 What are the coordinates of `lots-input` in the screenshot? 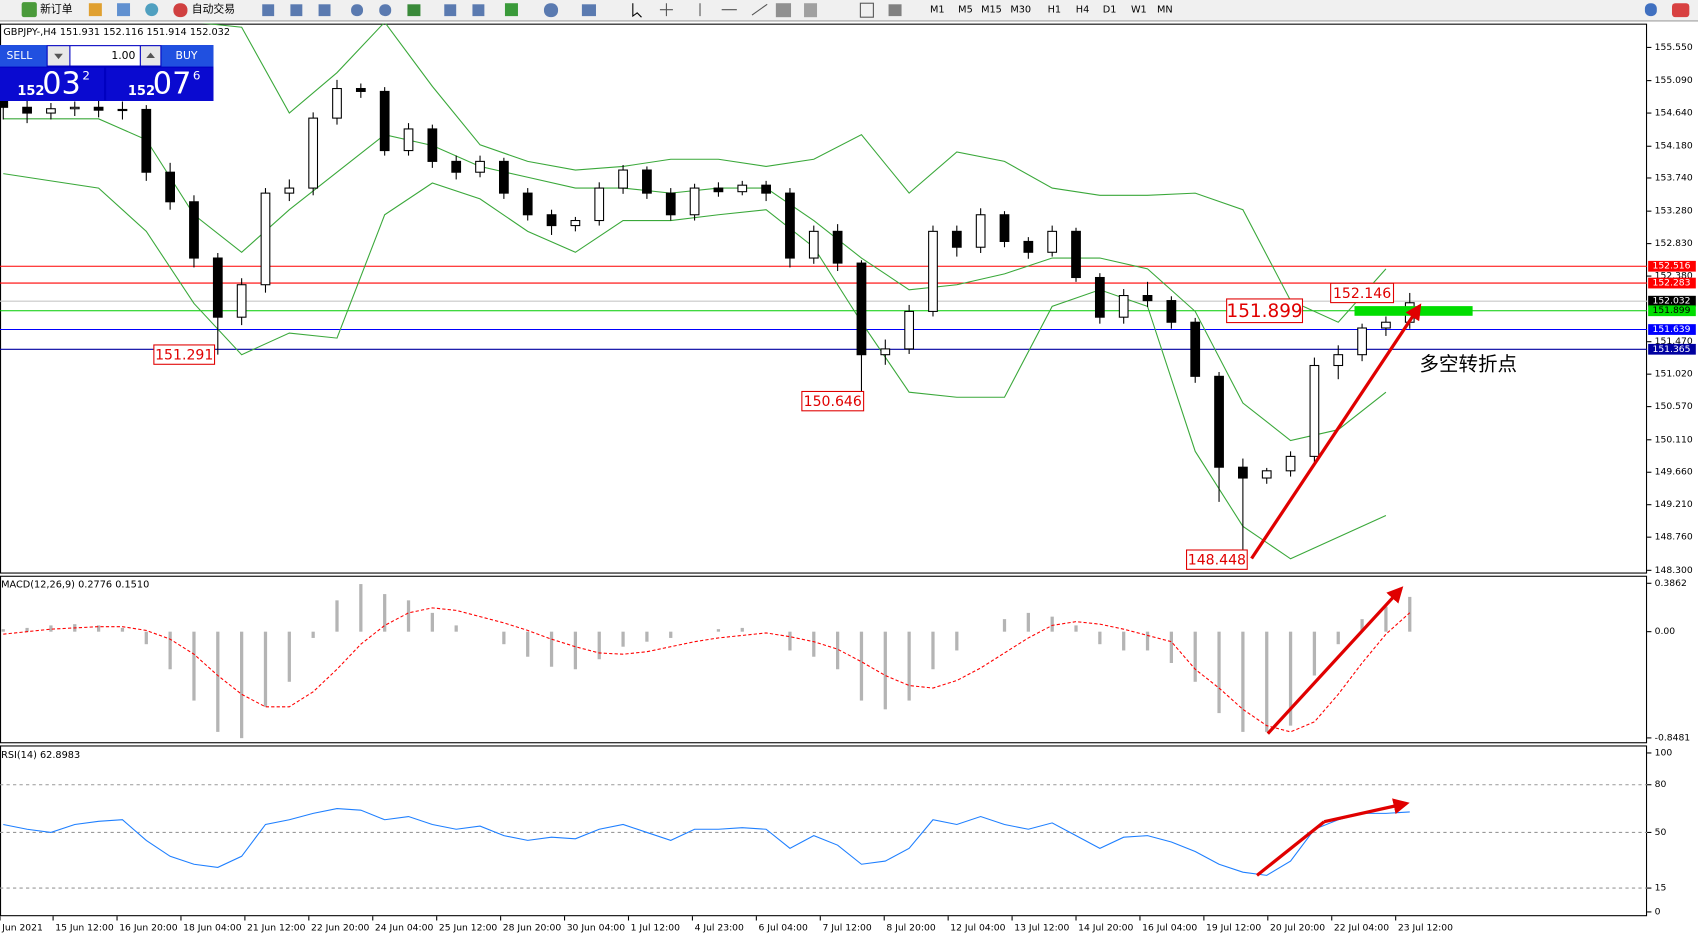 It's located at (105, 56).